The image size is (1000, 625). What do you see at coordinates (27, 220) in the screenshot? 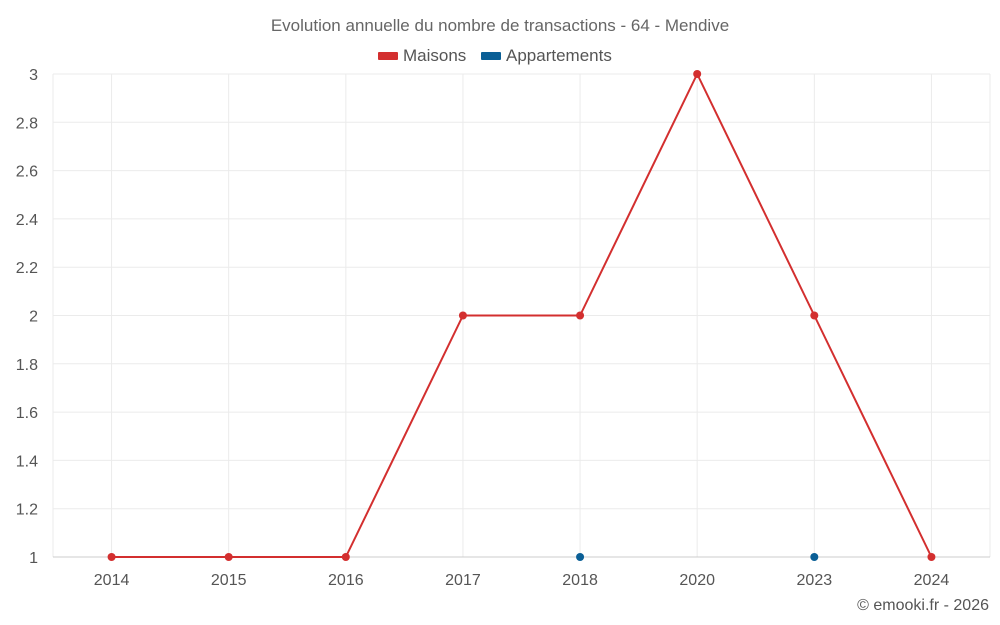
I see `y-tick-label: 2.4` at bounding box center [27, 220].